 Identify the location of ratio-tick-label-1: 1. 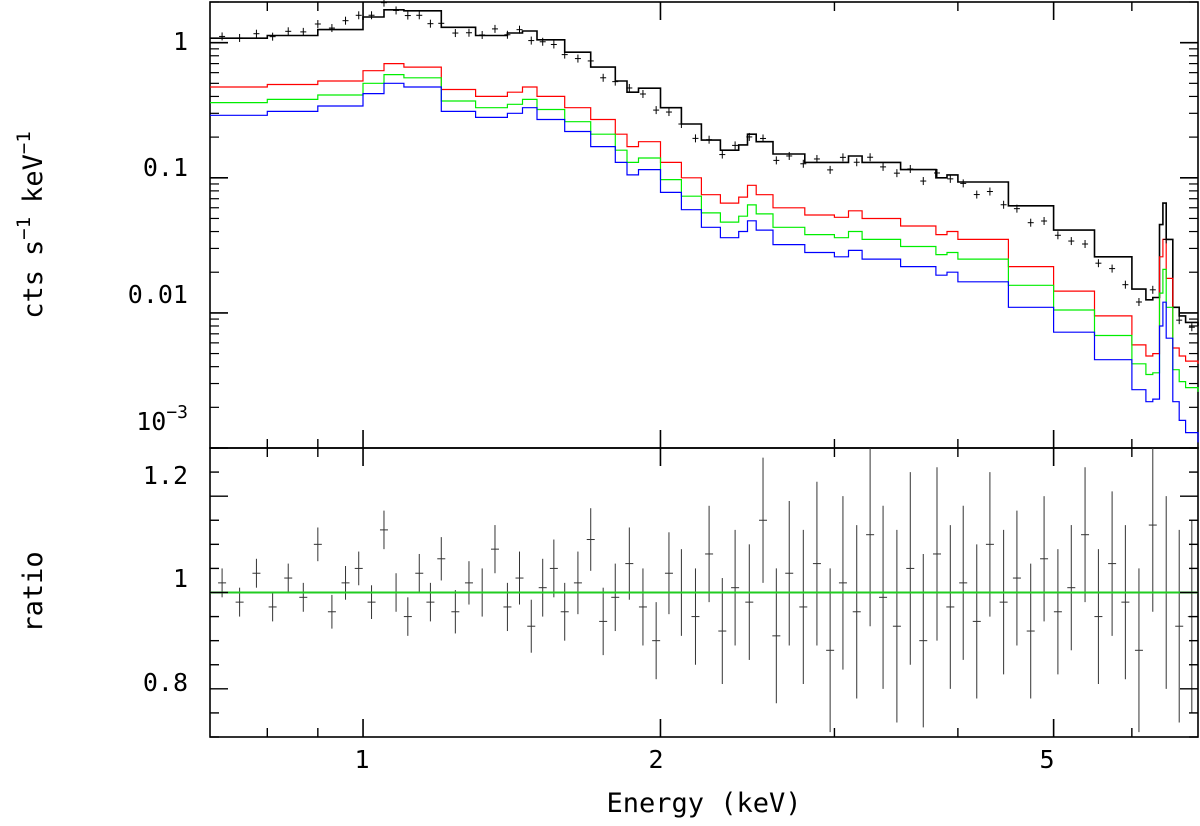
(180, 578).